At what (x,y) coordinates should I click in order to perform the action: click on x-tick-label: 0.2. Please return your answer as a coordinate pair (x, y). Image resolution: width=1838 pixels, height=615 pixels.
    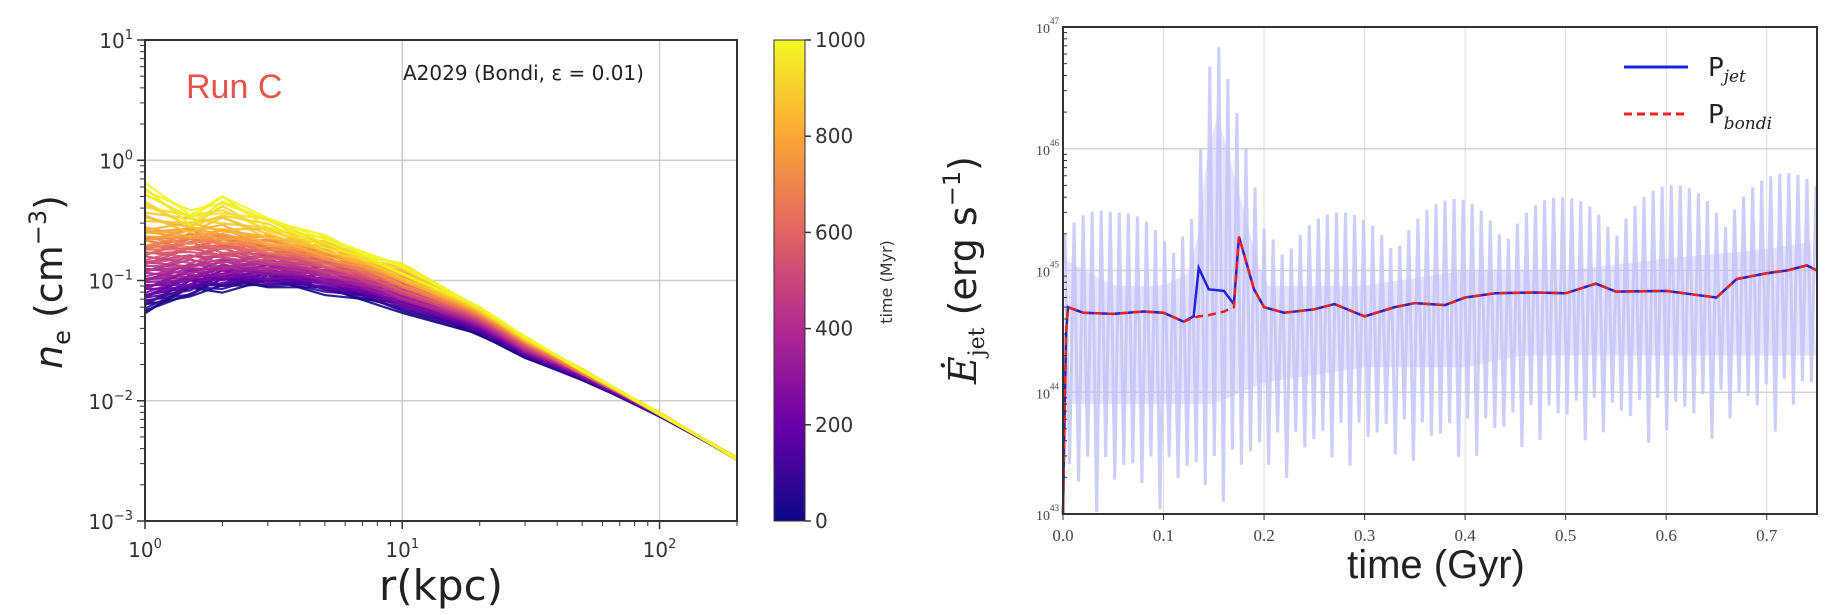
    Looking at the image, I should click on (1263, 535).